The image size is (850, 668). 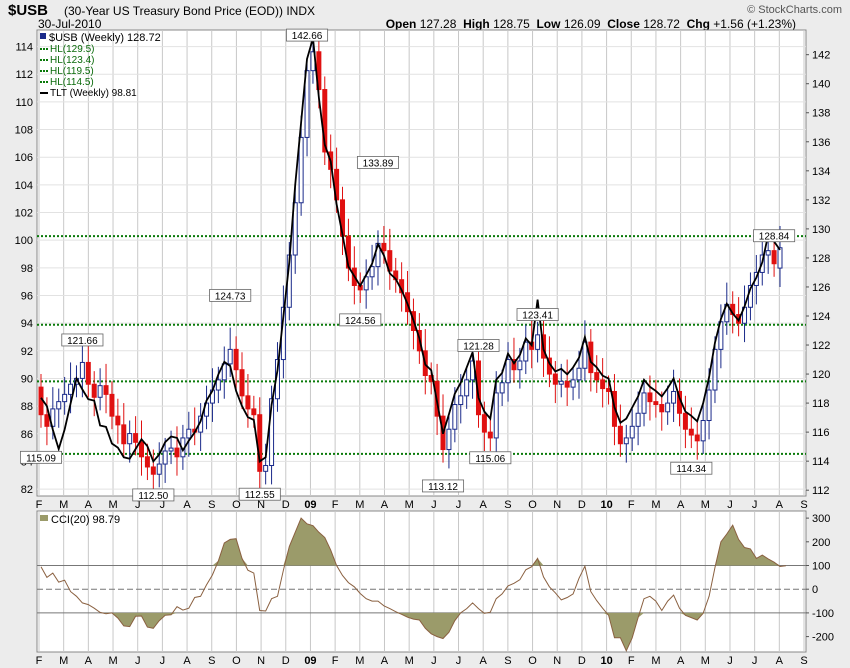 What do you see at coordinates (310, 661) in the screenshot?
I see `x-tick-label-cci: 09` at bounding box center [310, 661].